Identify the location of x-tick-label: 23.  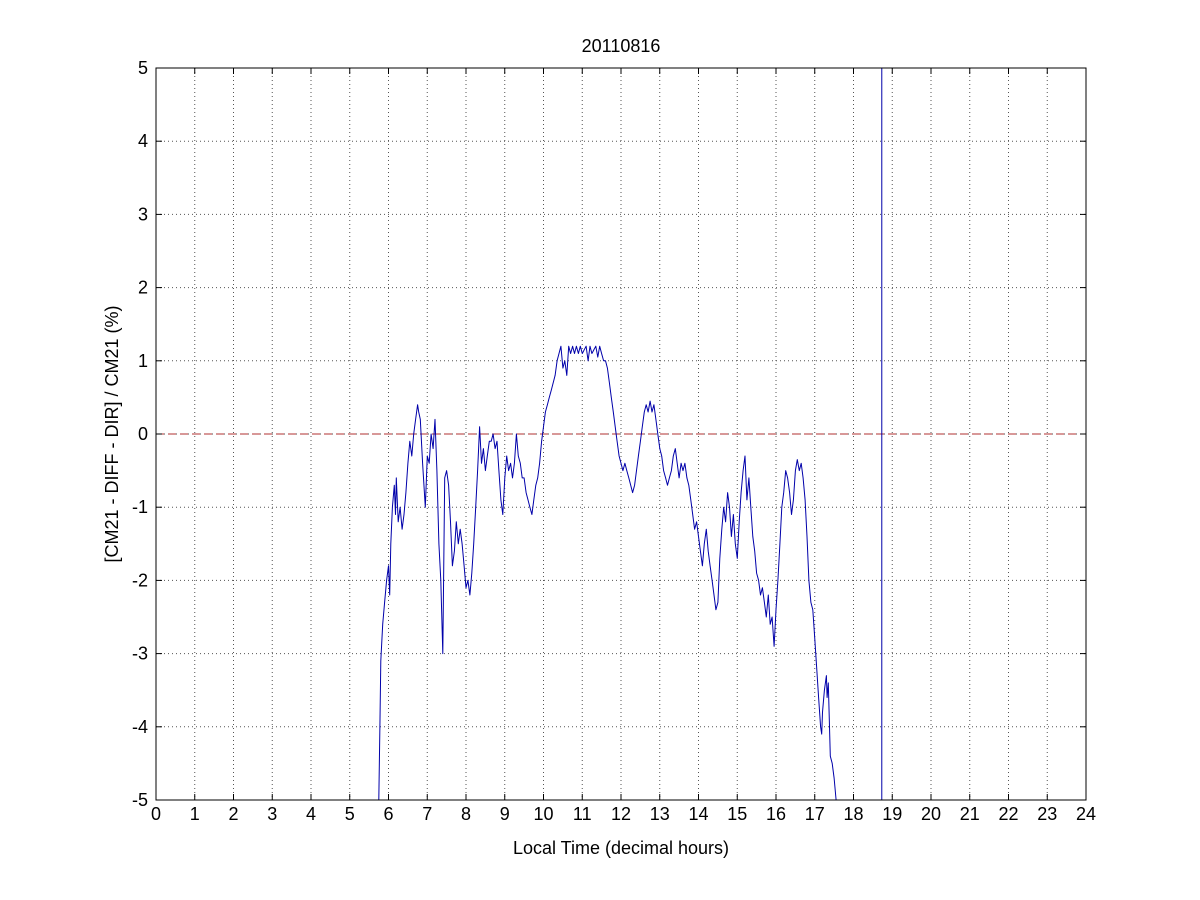
(1047, 814).